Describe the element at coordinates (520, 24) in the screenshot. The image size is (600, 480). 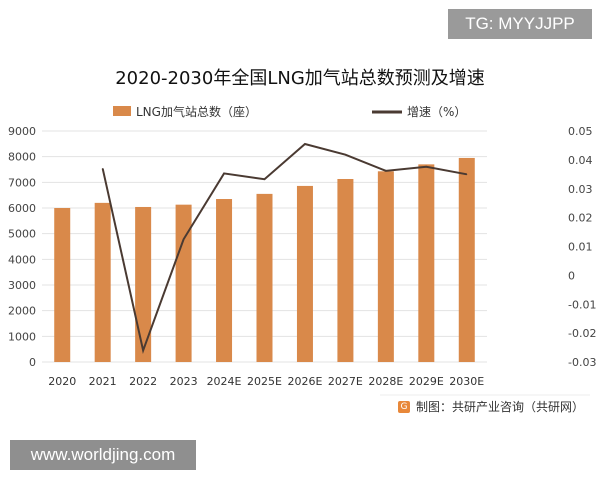
I see `watermark-top: TG: MYYJJPP` at that location.